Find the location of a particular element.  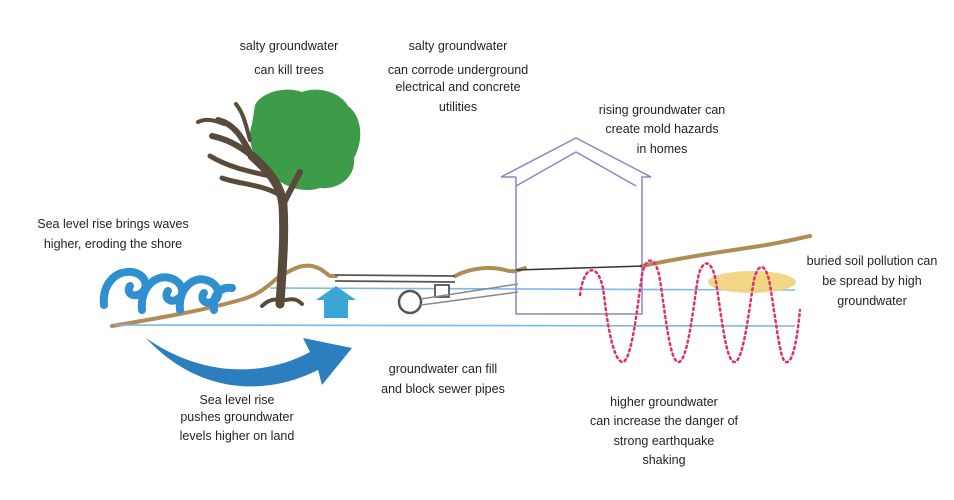

buried-pollution-blob is located at coordinates (752, 282).